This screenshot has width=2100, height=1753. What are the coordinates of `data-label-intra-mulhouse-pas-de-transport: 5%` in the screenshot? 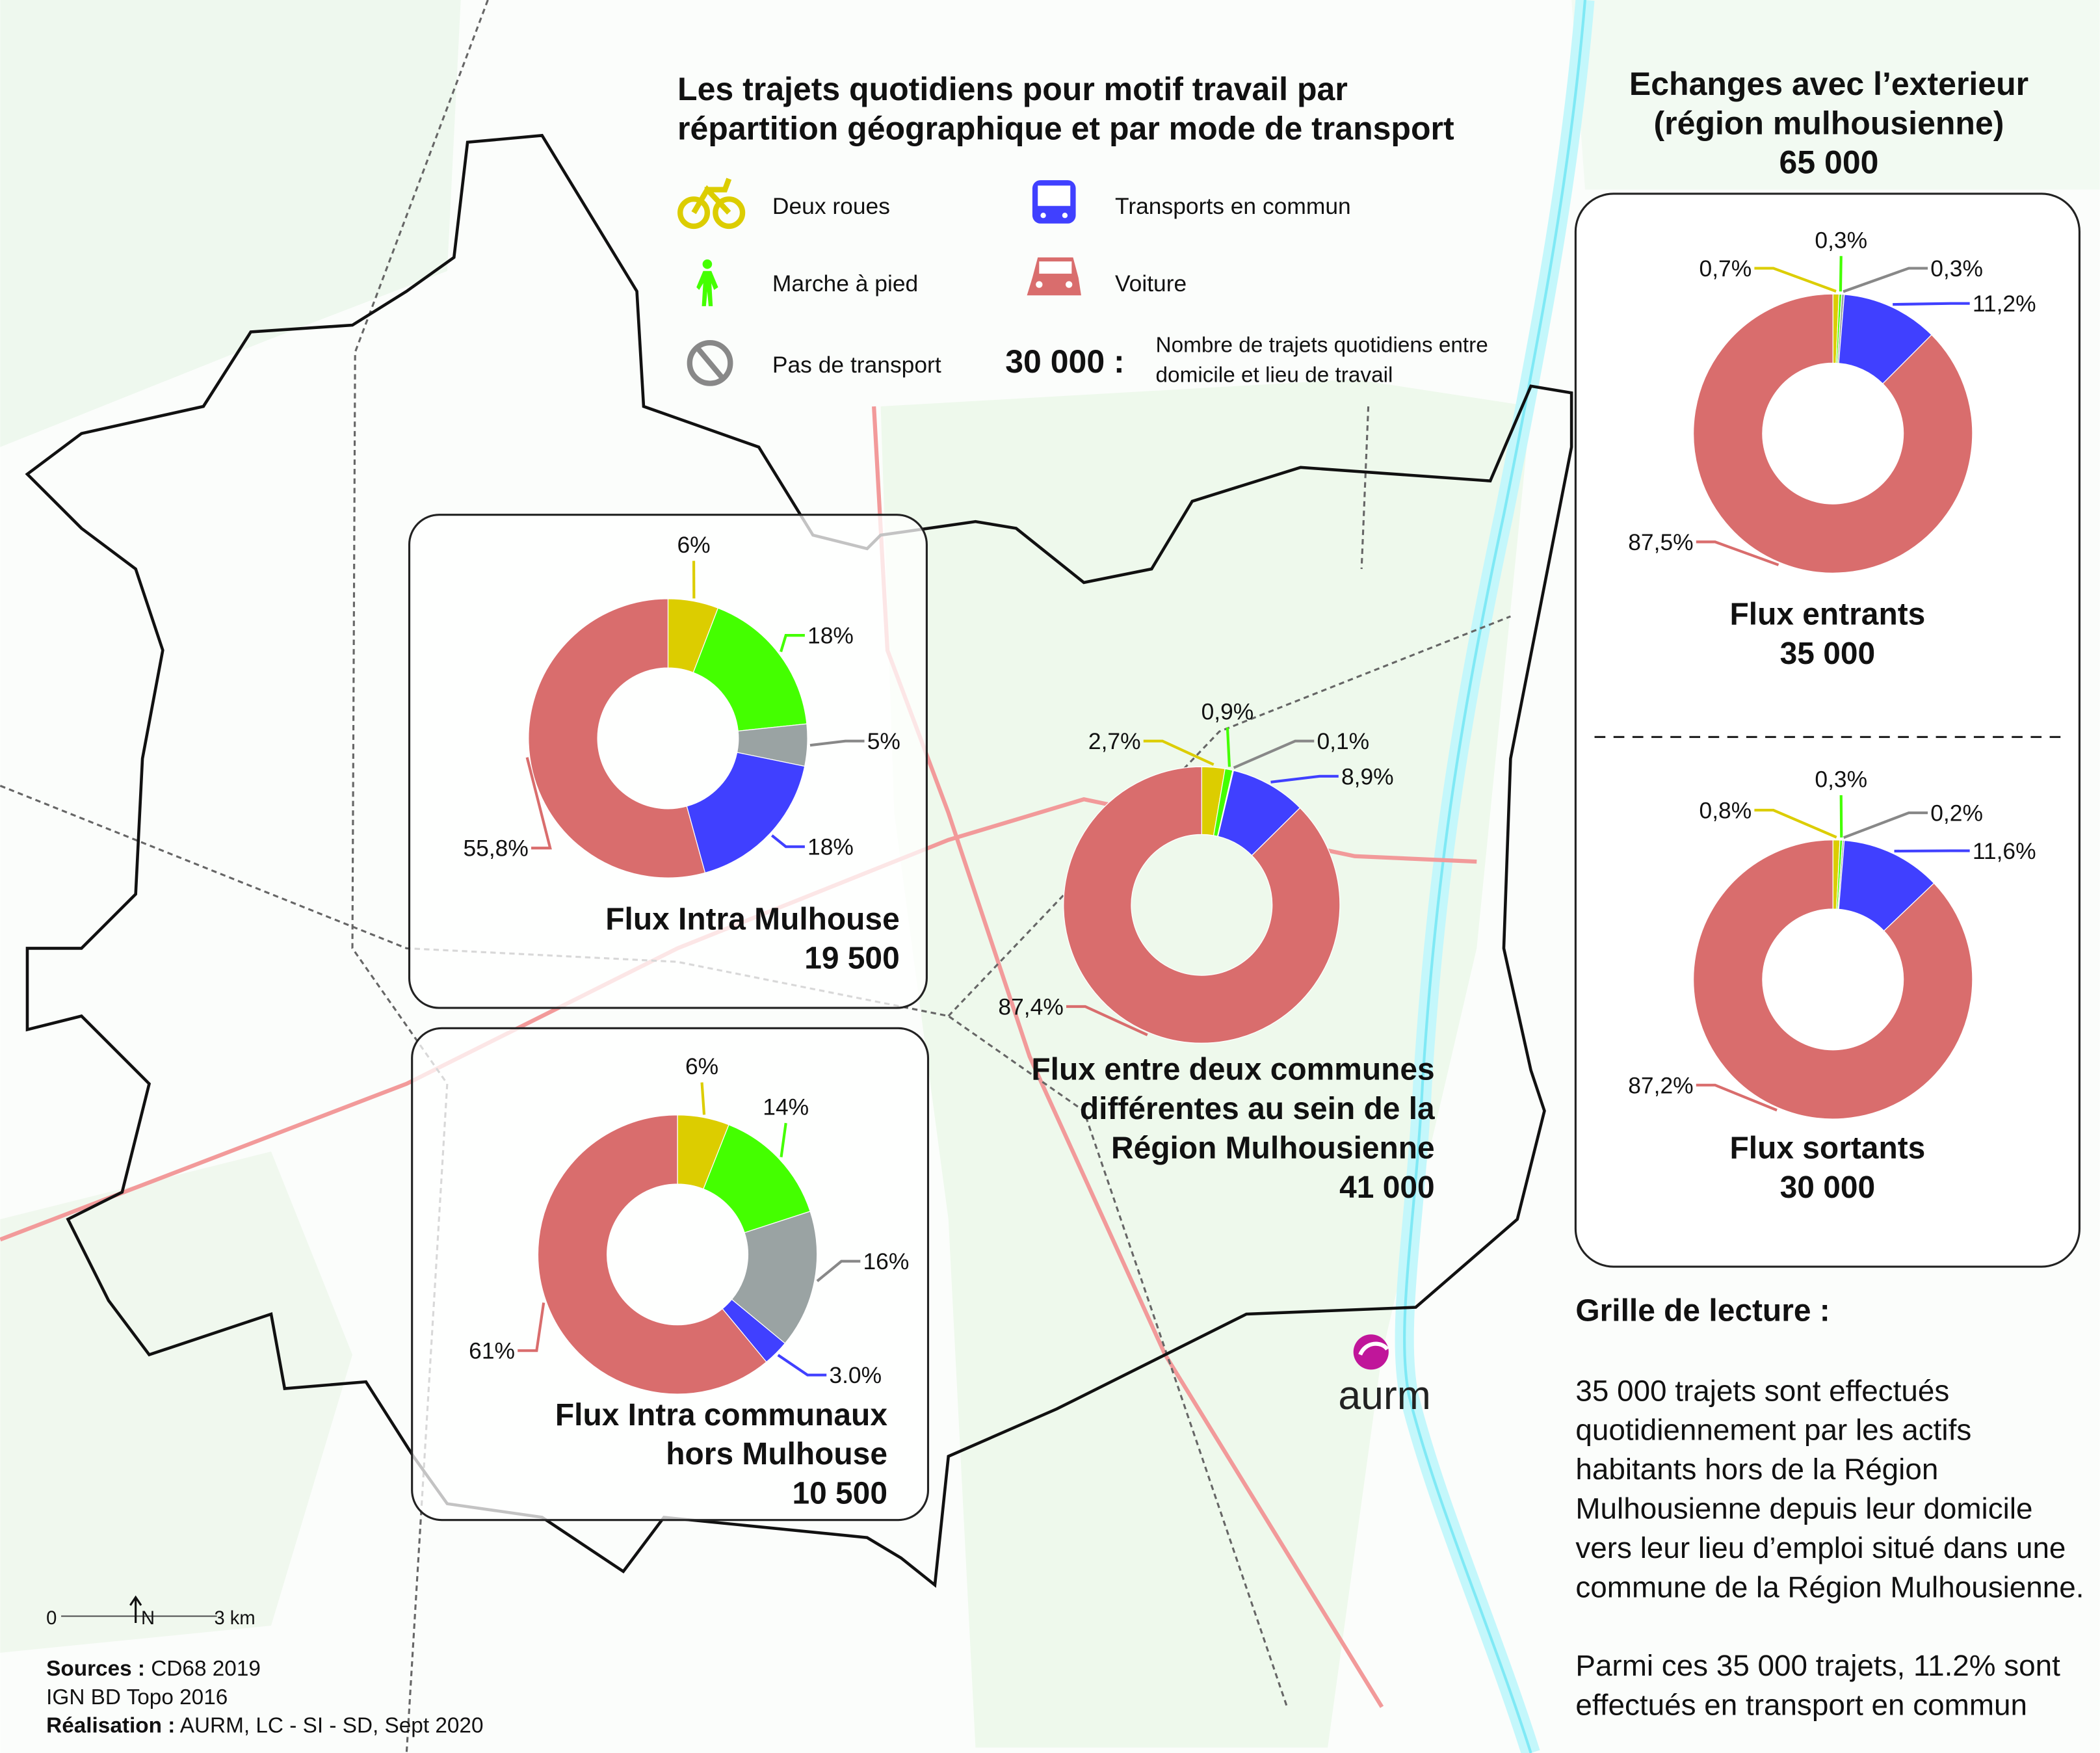 It's located at (883, 741).